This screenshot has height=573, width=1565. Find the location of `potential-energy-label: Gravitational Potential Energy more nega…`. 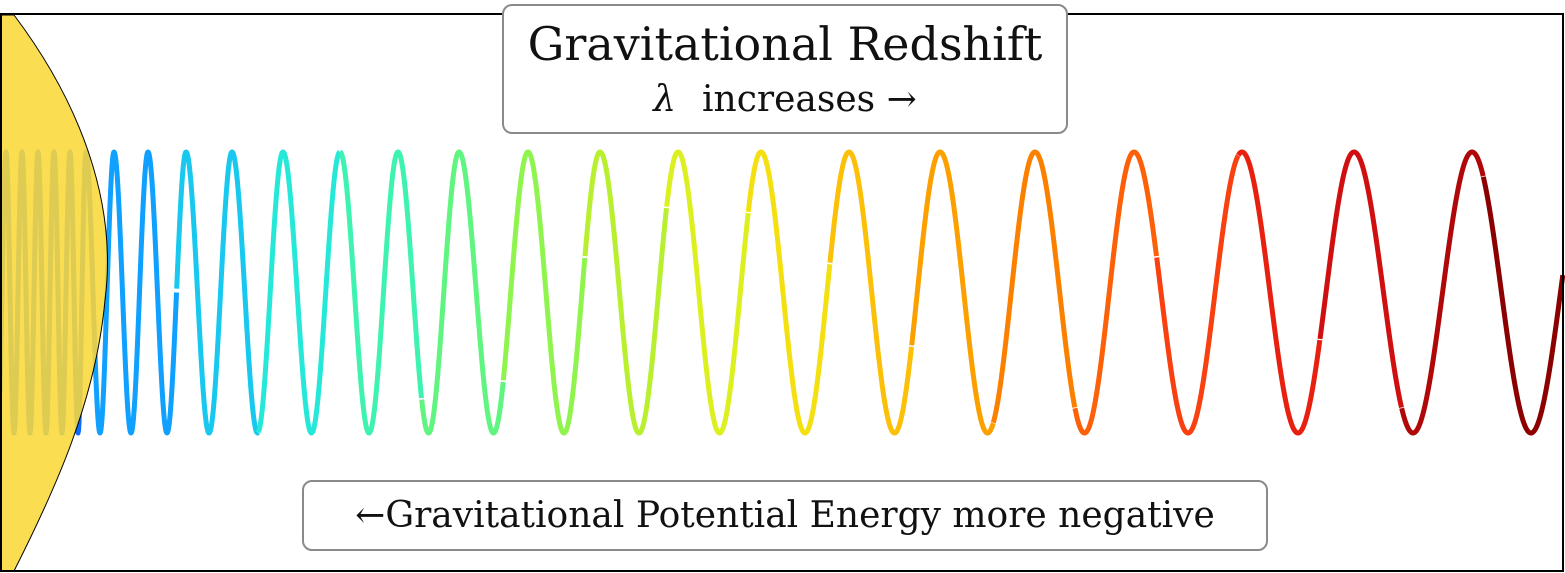

potential-energy-label: Gravitational Potential Energy more nega… is located at coordinates (800, 515).